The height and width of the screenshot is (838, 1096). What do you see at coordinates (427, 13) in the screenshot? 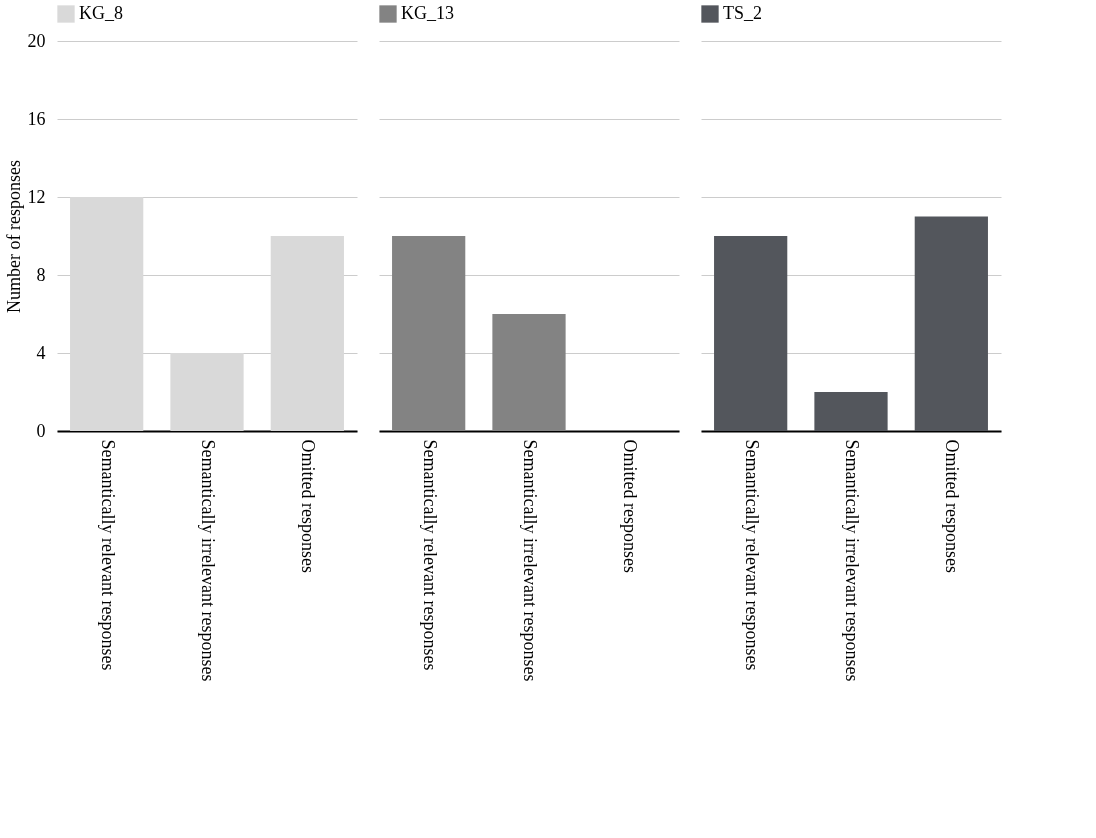
I see `legend-label: KG_13` at bounding box center [427, 13].